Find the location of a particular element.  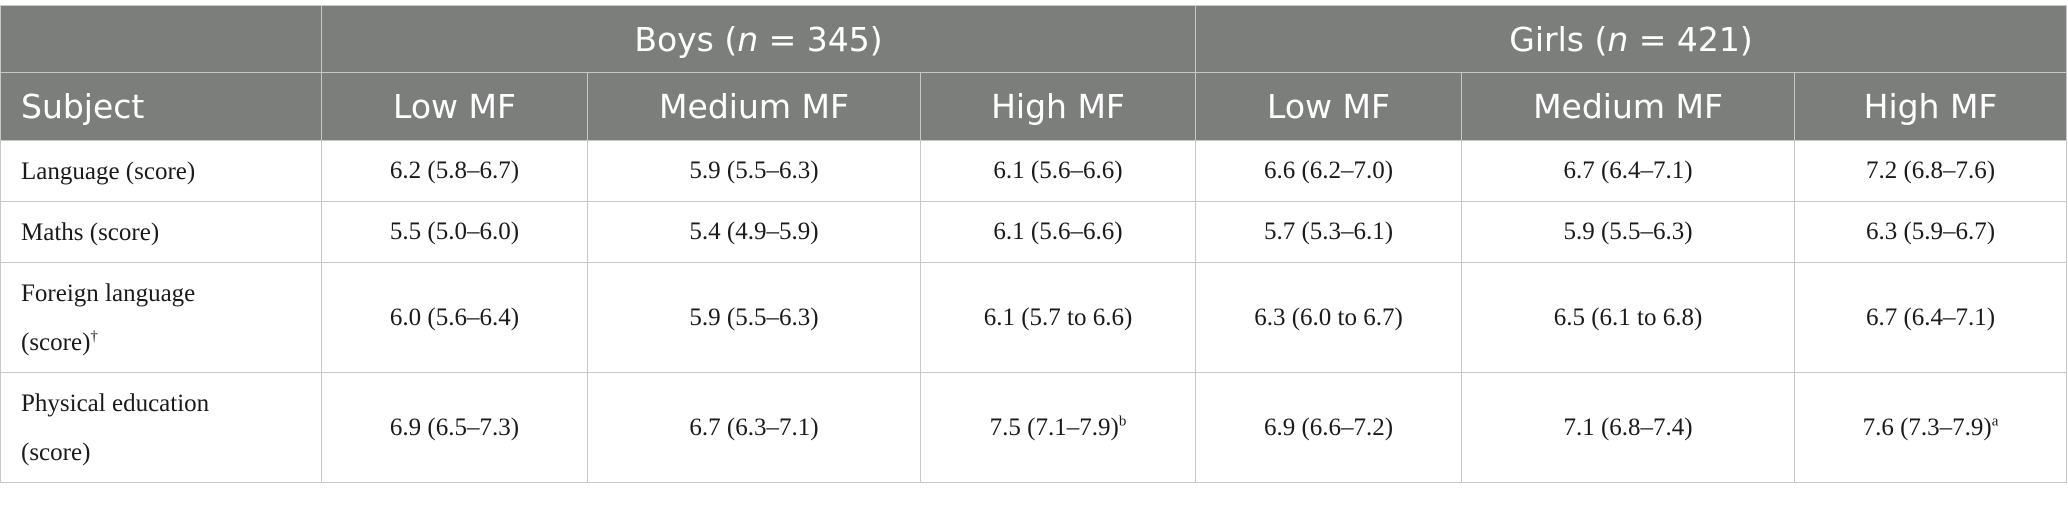

girls-high-mf-header: High MF is located at coordinates (1931, 106).